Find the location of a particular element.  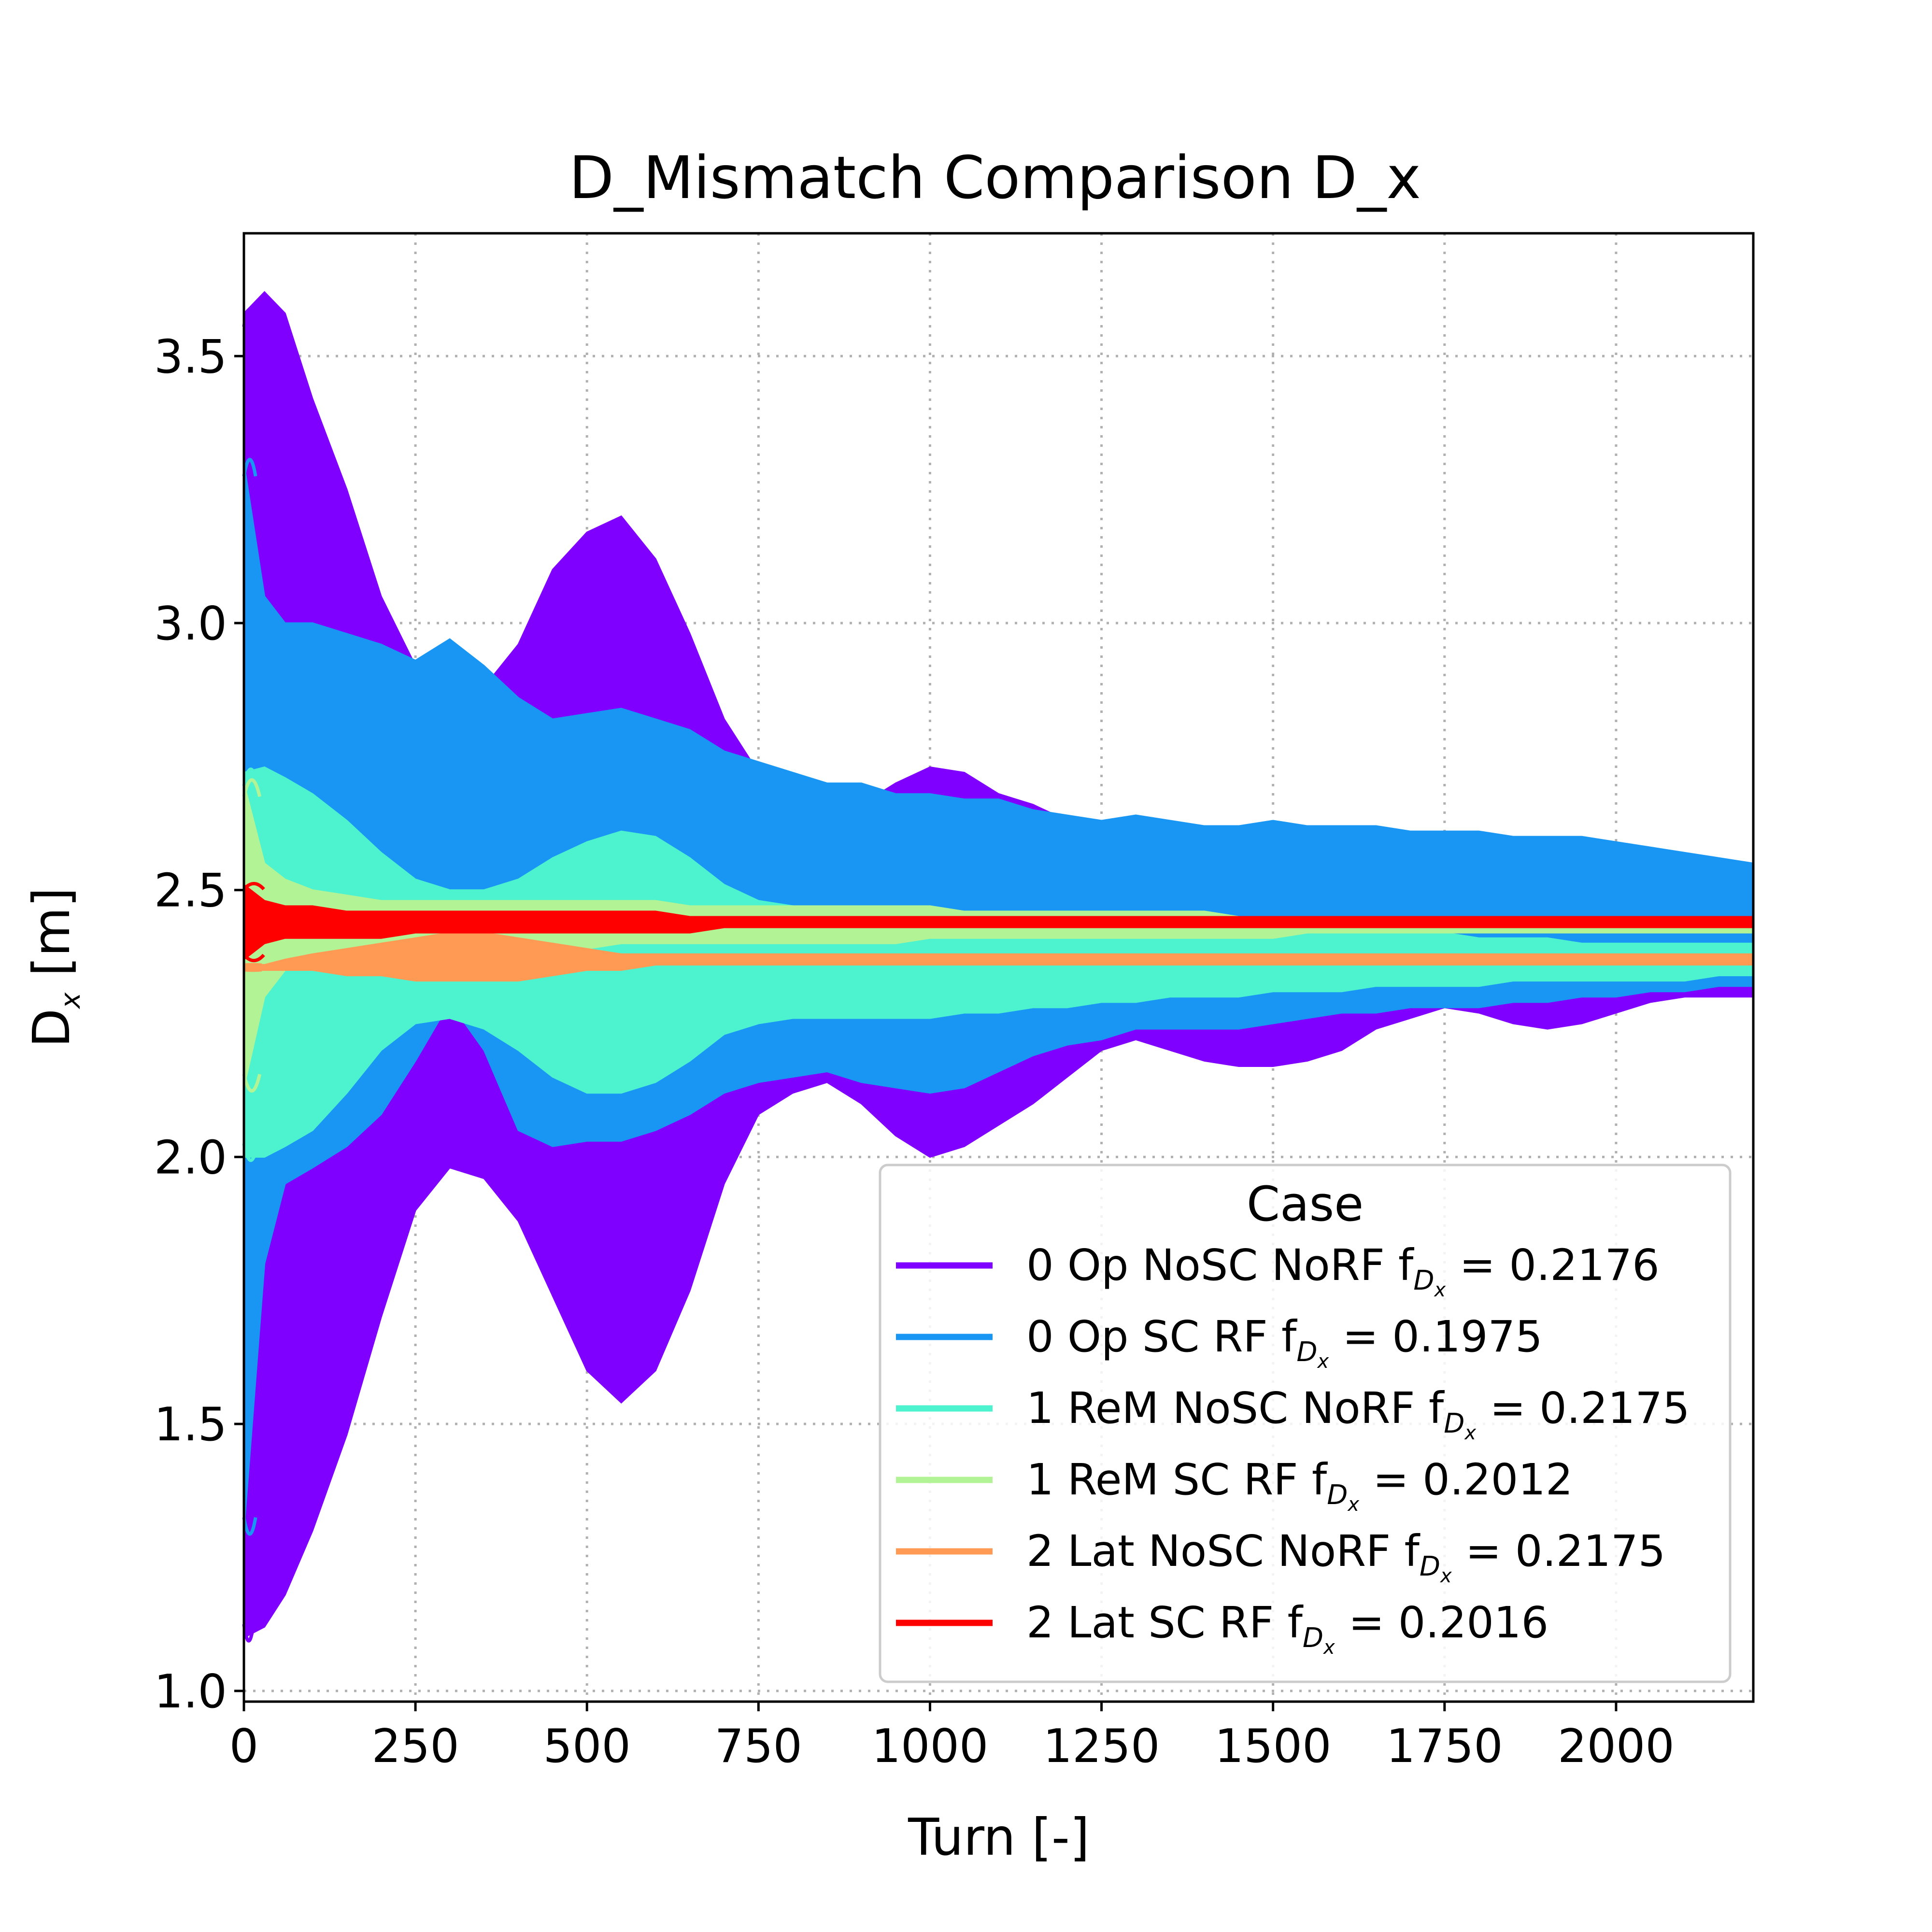

y-tick-label: 3.5 is located at coordinates (190, 357).